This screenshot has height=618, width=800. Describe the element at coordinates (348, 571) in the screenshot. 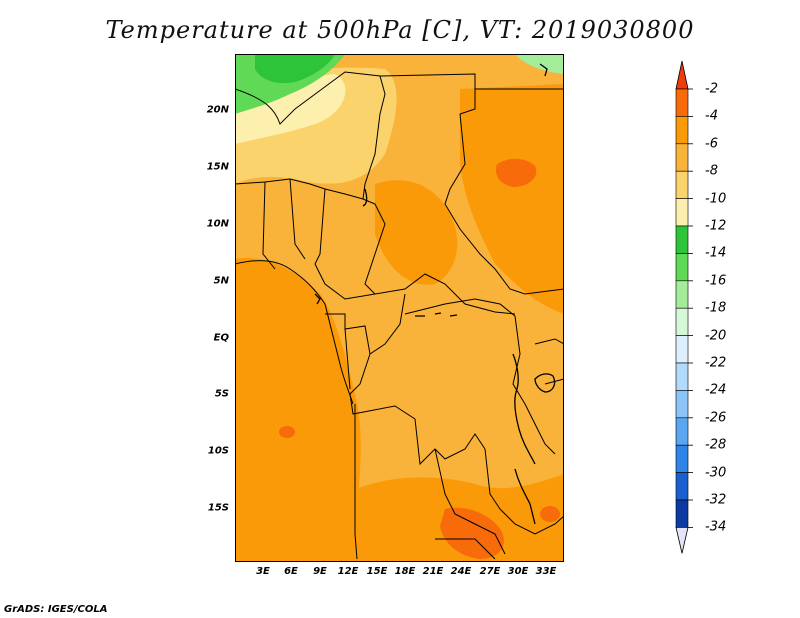

I see `lon-label: 12E` at that location.